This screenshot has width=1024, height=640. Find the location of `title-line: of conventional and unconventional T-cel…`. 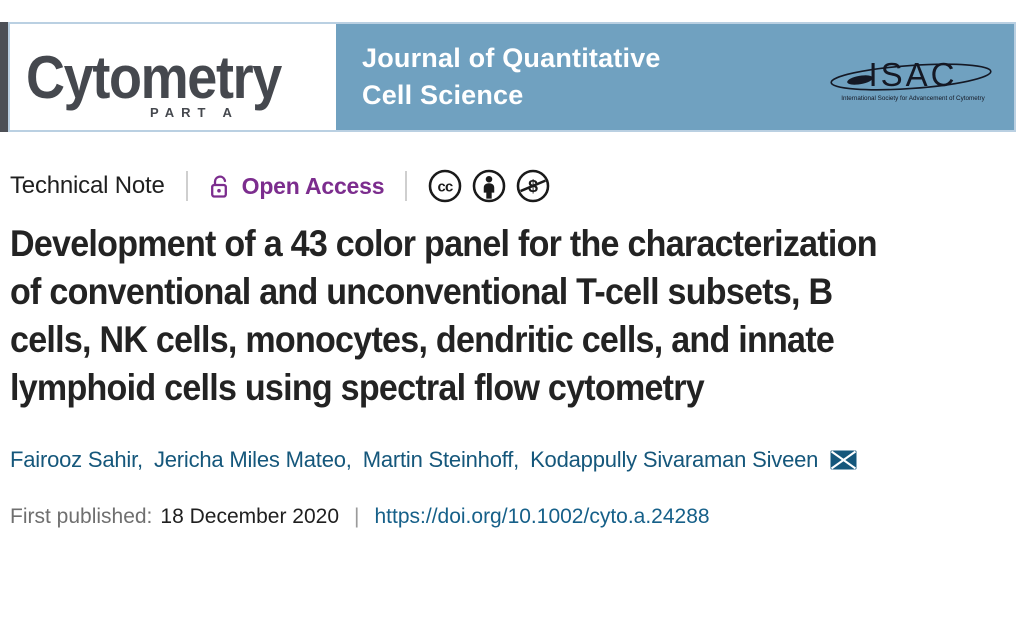

title-line: of conventional and unconventional T-cel… is located at coordinates (421, 291).